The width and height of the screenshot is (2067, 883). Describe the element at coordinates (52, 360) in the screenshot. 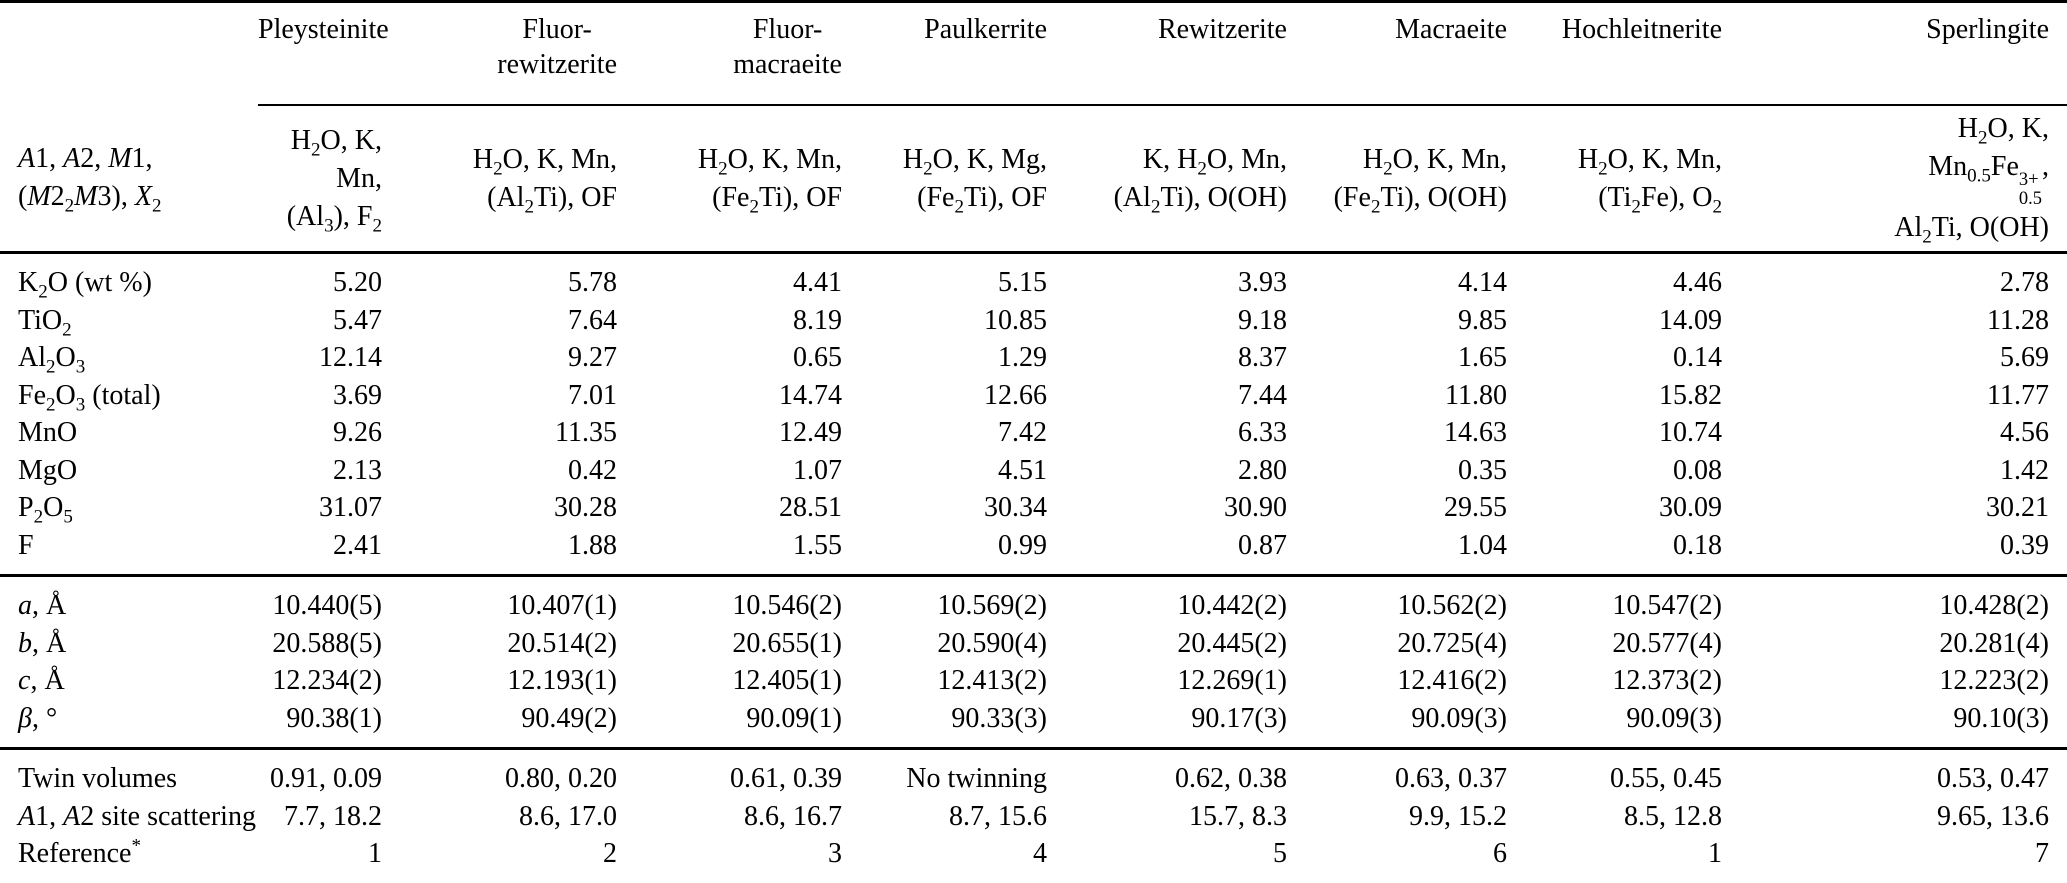

I see `row-label: Al2O3` at that location.